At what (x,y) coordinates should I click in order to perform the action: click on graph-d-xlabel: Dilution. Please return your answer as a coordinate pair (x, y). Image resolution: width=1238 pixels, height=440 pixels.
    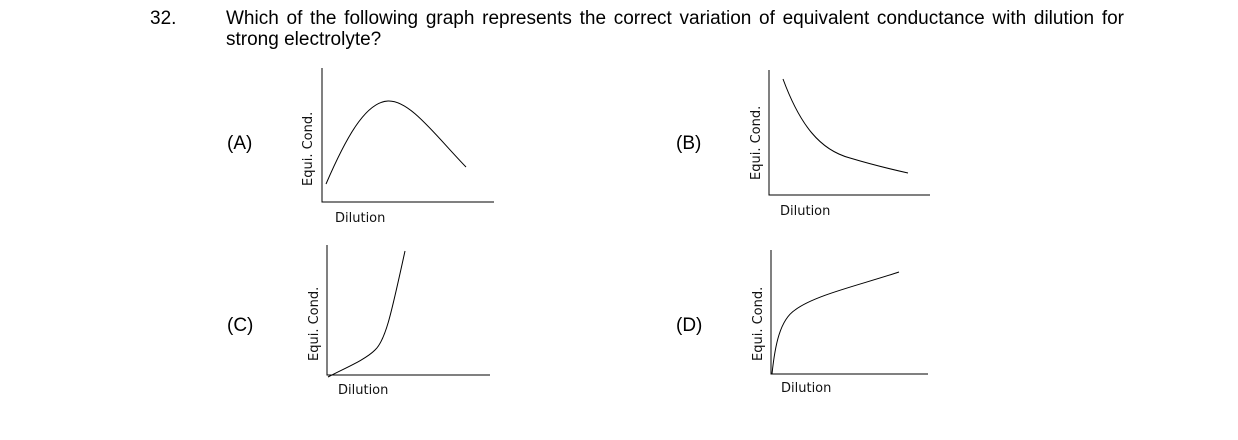
    Looking at the image, I should click on (806, 388).